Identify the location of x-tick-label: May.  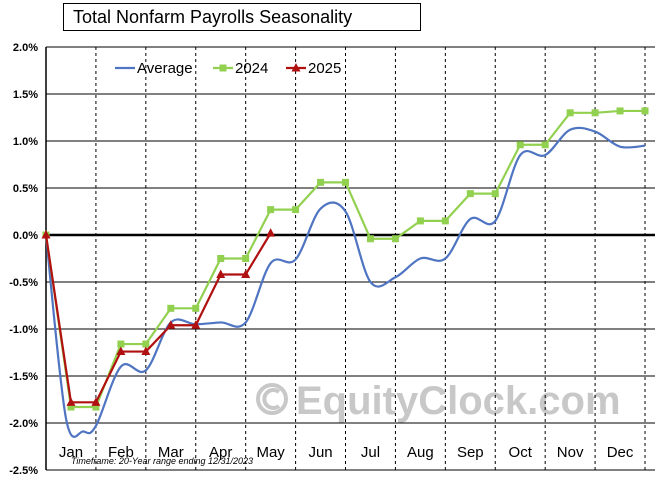
(270, 452).